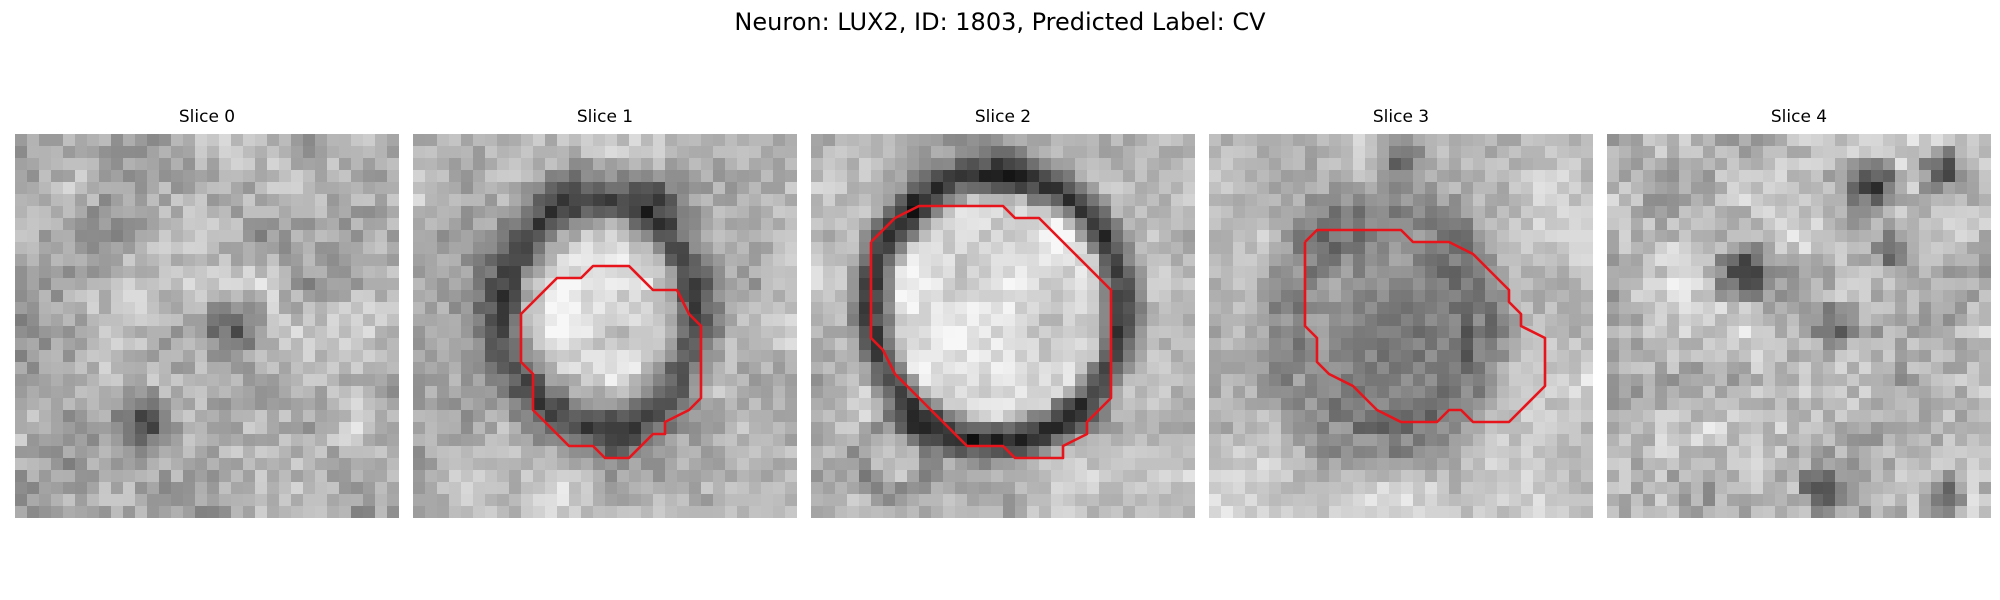  Describe the element at coordinates (1003, 312) in the screenshot. I see `slice-panel-2: Slice 2` at that location.